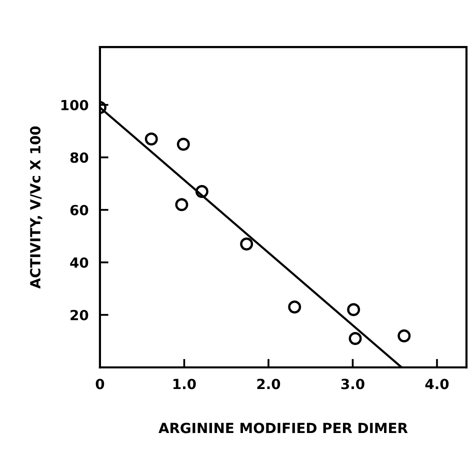 The image size is (476, 471). Describe the element at coordinates (283, 428) in the screenshot. I see `x-axis-title: ARGININE MODIFIED PER DIMER` at that location.